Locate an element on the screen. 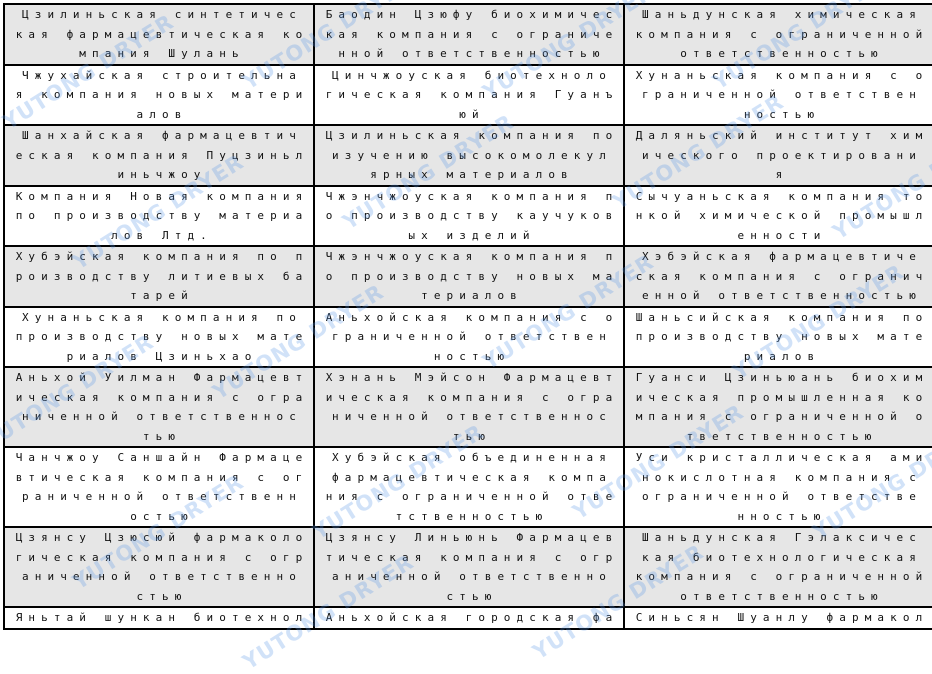  company-name-line: риалов is located at coordinates (782, 356).